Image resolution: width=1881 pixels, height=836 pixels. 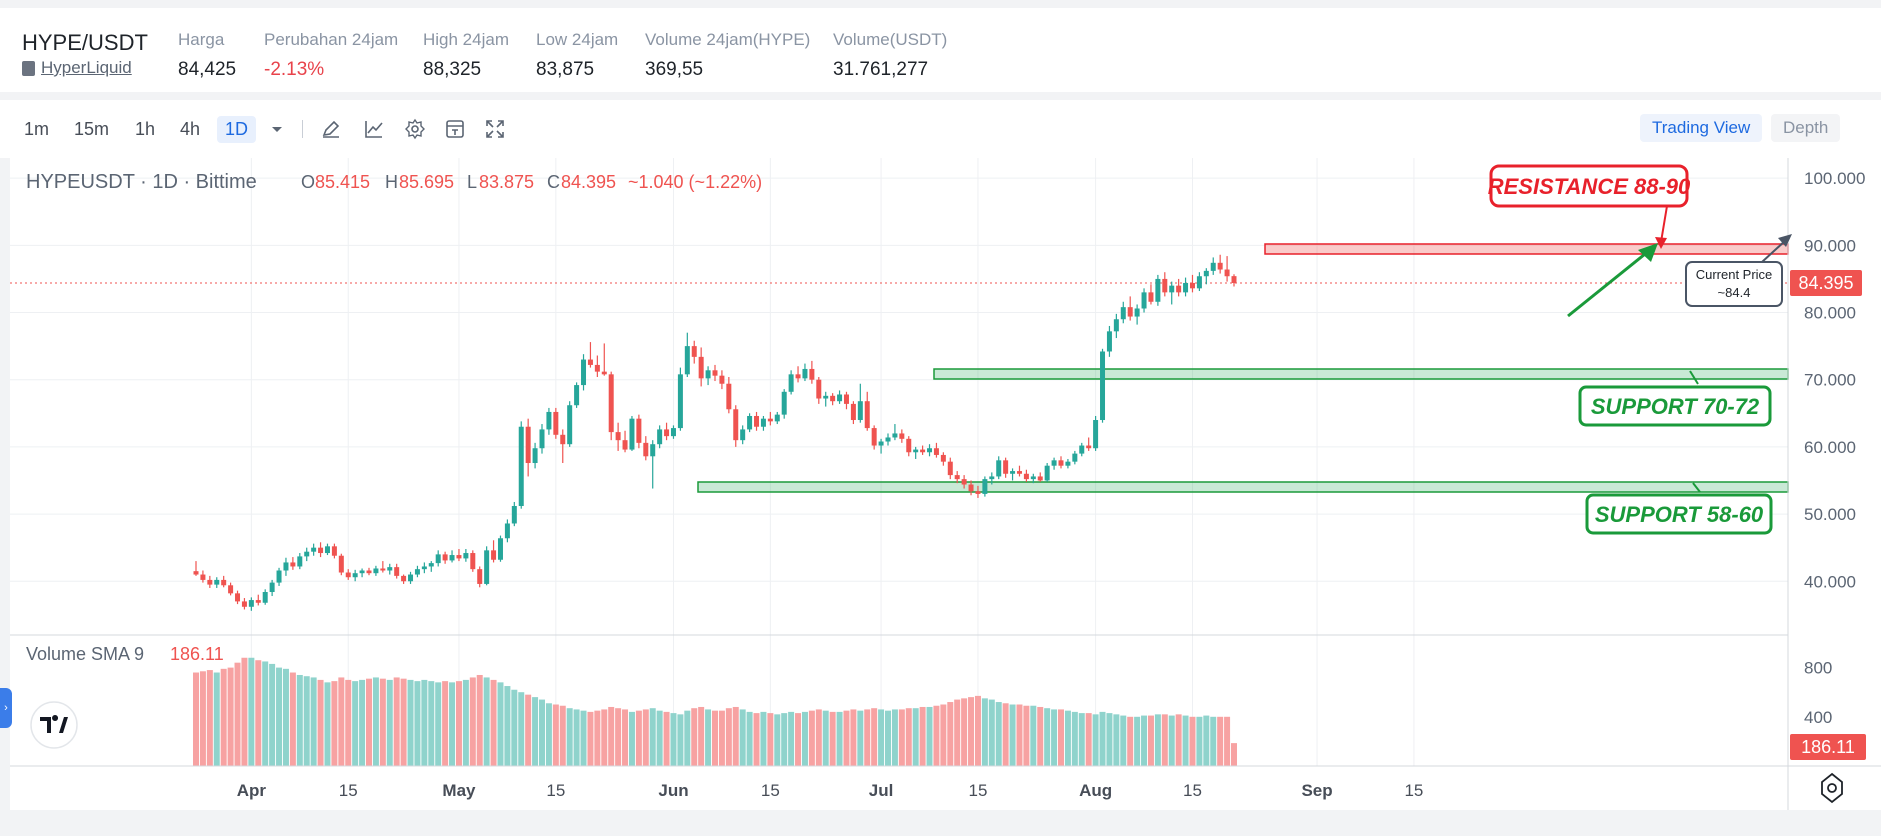 I want to click on fullscreen-icon, so click(x=495, y=129).